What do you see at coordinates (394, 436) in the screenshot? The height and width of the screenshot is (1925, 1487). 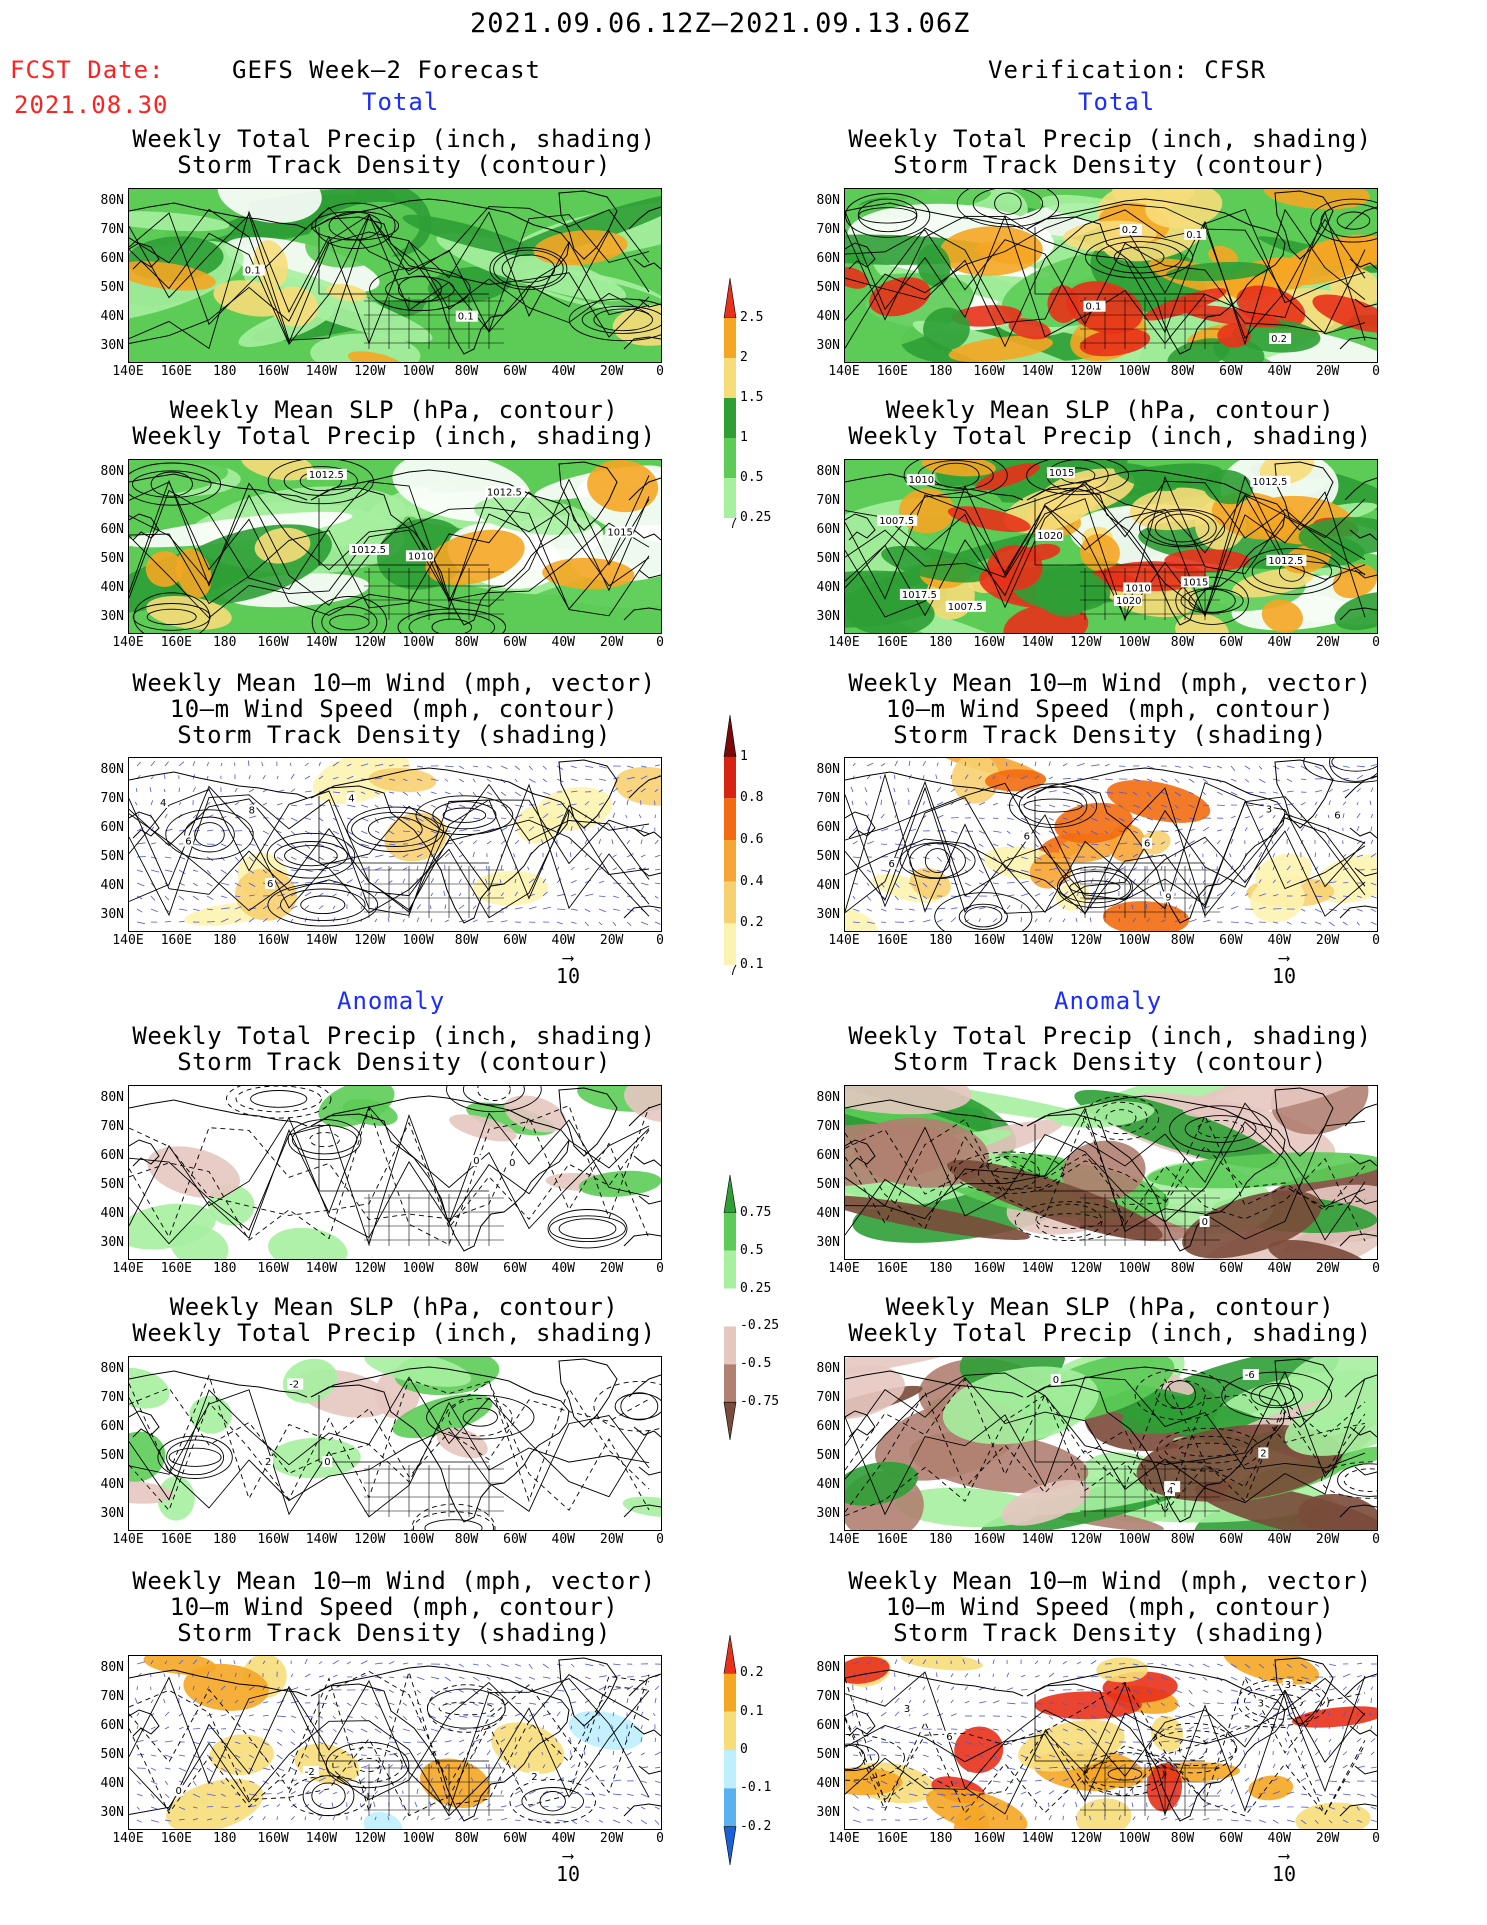 I see `panel-title-line: Weekly Total Precip (inch, shading)` at bounding box center [394, 436].